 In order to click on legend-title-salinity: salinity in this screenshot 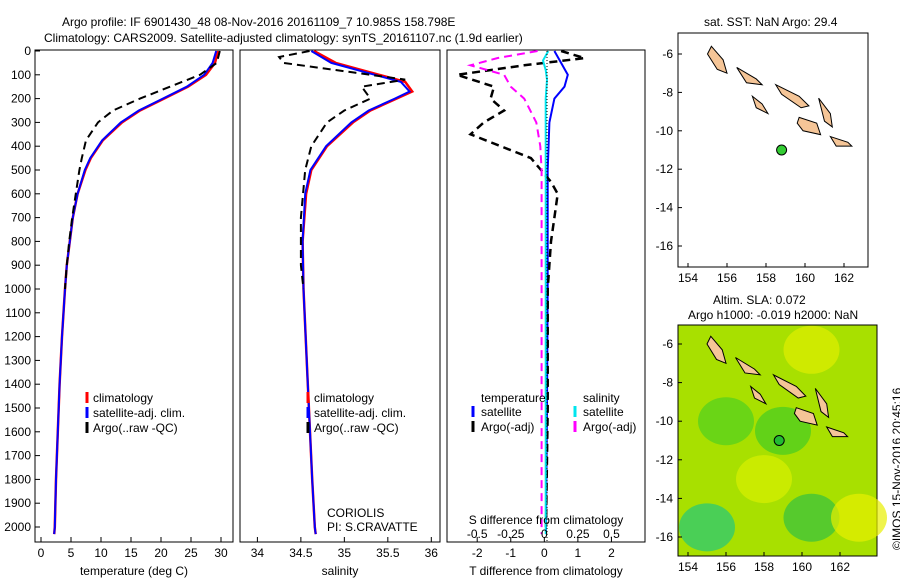, I will do `click(601, 398)`.